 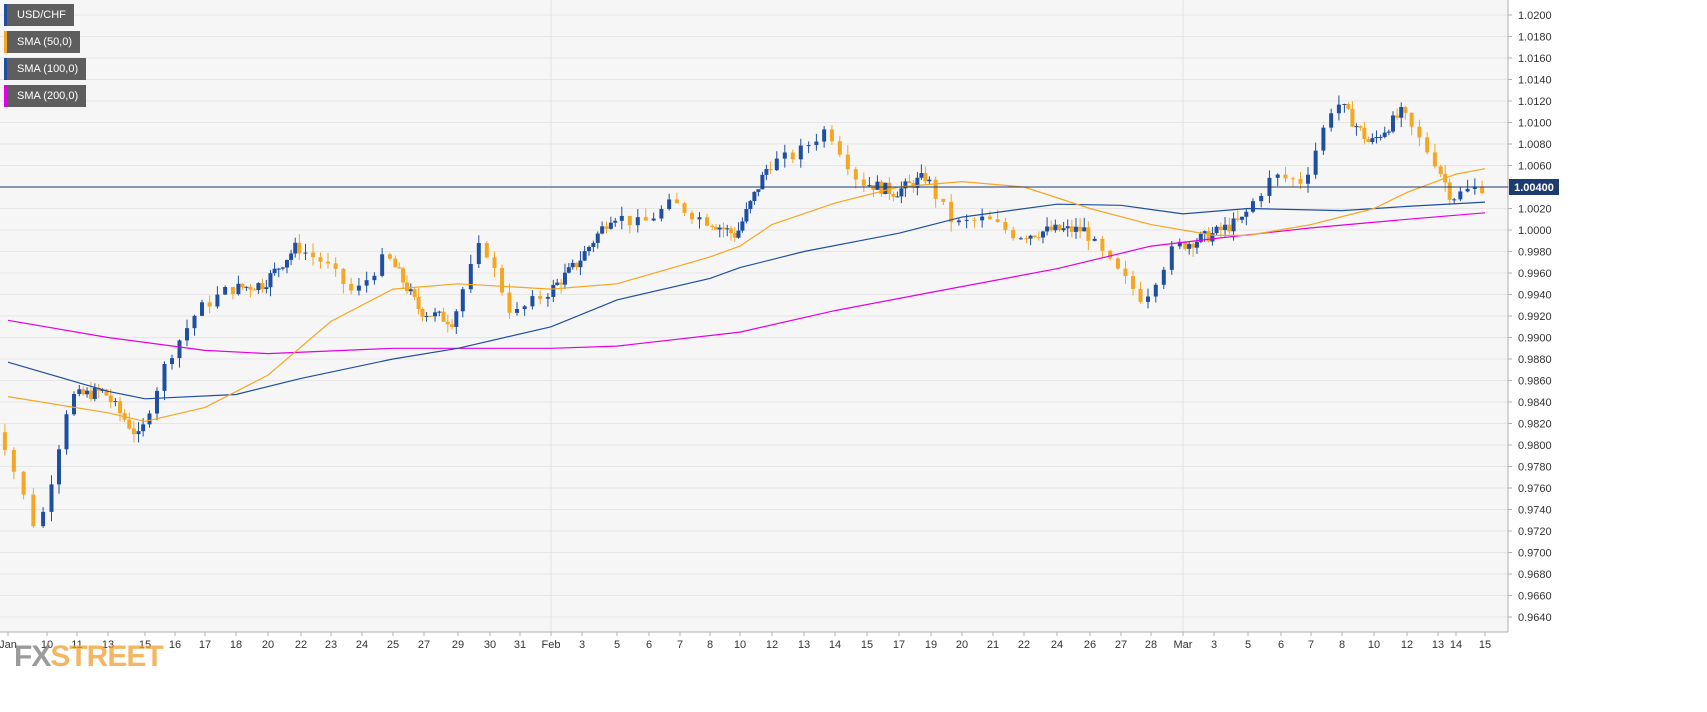 I want to click on y-tick-label: 0.9860, so click(x=1535, y=382).